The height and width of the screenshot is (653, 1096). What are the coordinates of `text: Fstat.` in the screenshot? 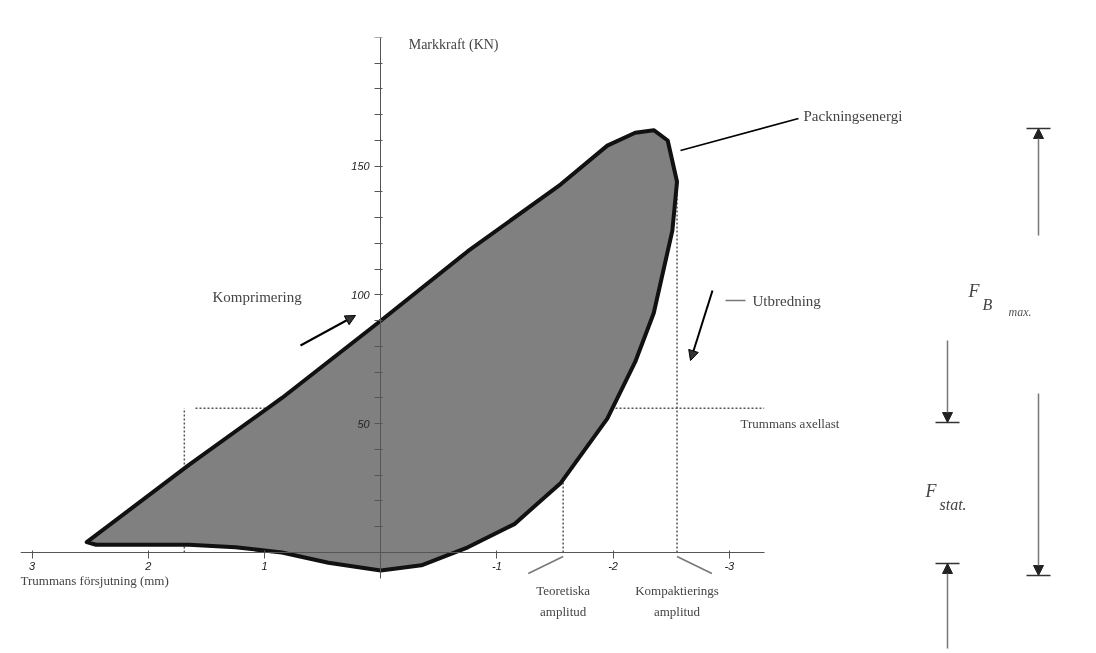 It's located at (945, 496).